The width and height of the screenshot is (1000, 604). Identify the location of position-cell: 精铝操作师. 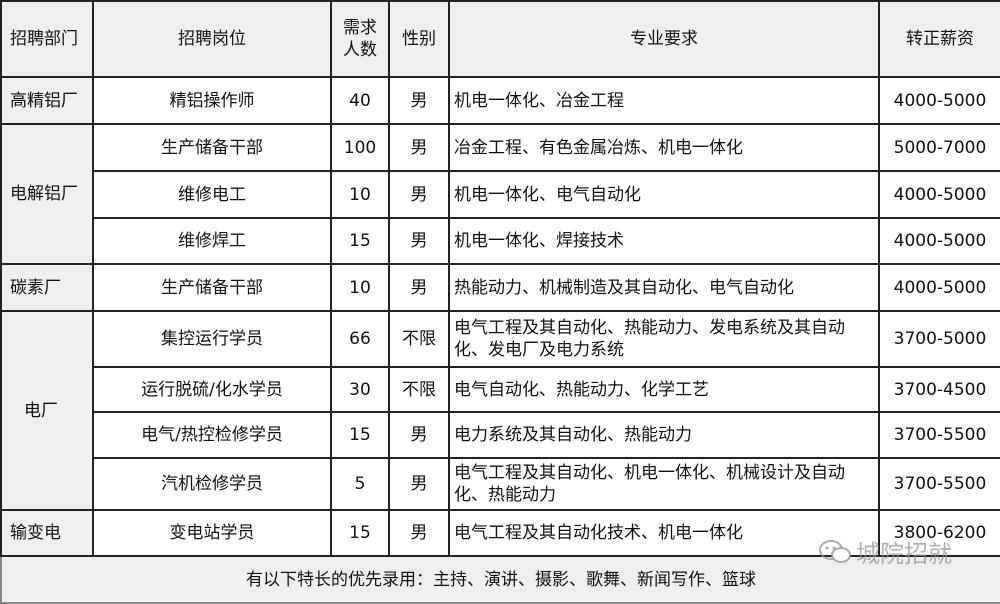
(212, 100).